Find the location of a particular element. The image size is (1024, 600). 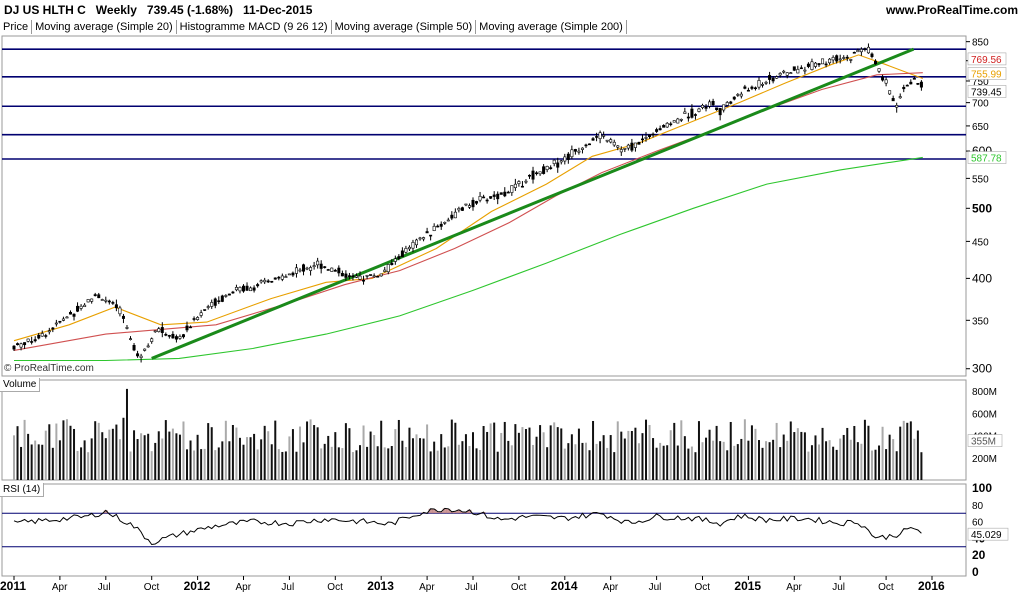

time-tick-label: Oct is located at coordinates (886, 587).